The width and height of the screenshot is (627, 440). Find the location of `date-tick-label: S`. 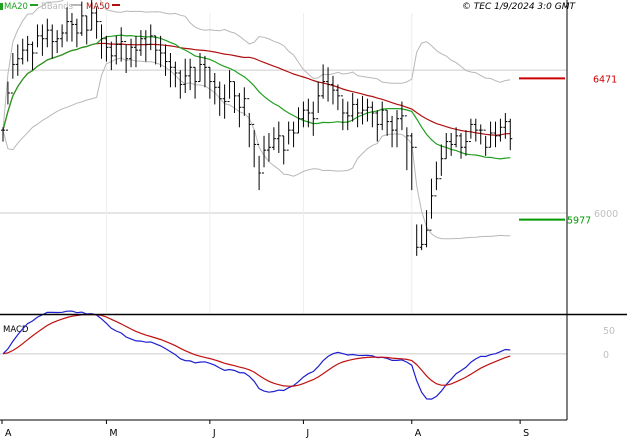

date-tick-label: S is located at coordinates (526, 433).